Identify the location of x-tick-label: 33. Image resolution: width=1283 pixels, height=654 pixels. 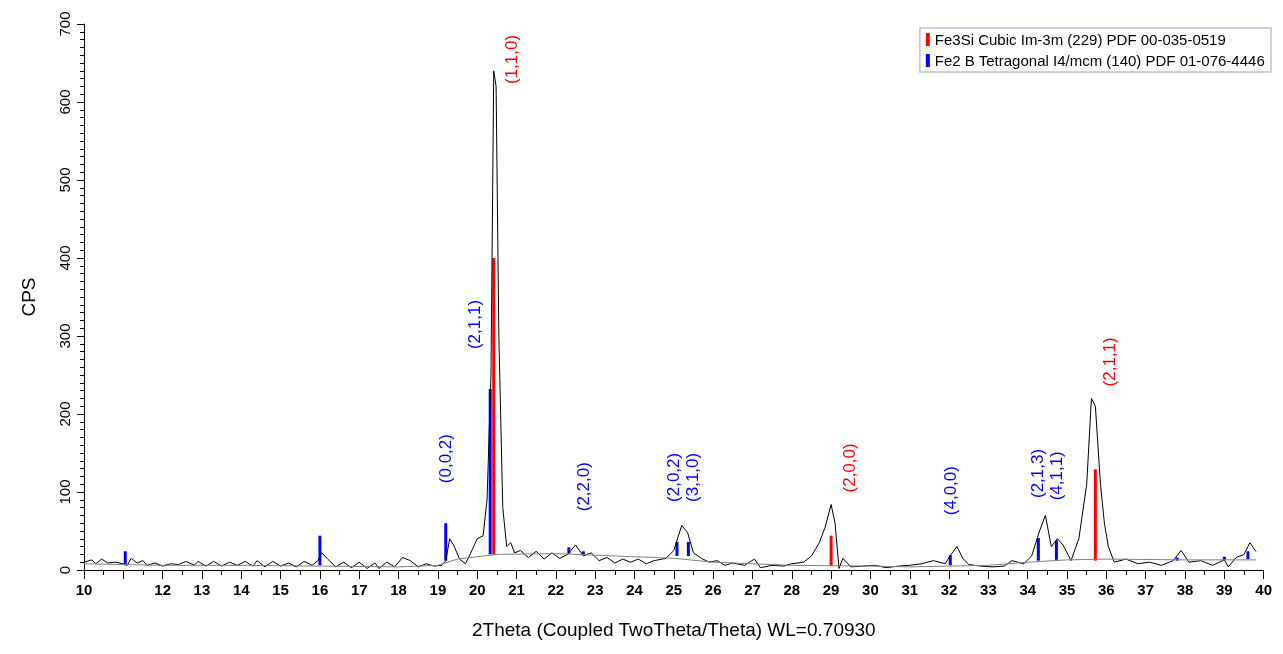
(988, 589).